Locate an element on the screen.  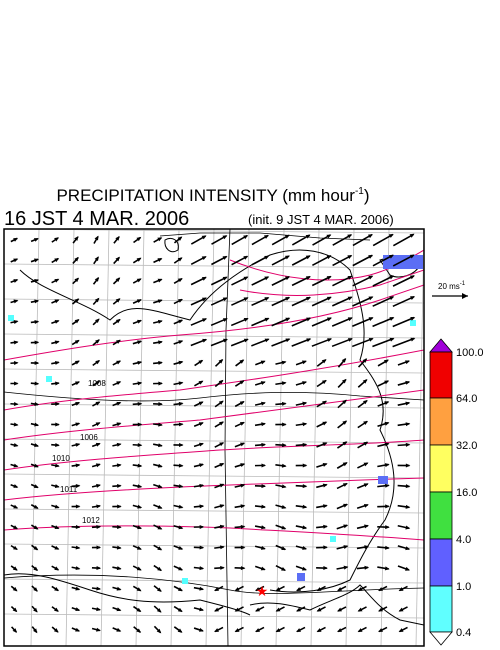
latitude-line is located at coordinates (265, 236).